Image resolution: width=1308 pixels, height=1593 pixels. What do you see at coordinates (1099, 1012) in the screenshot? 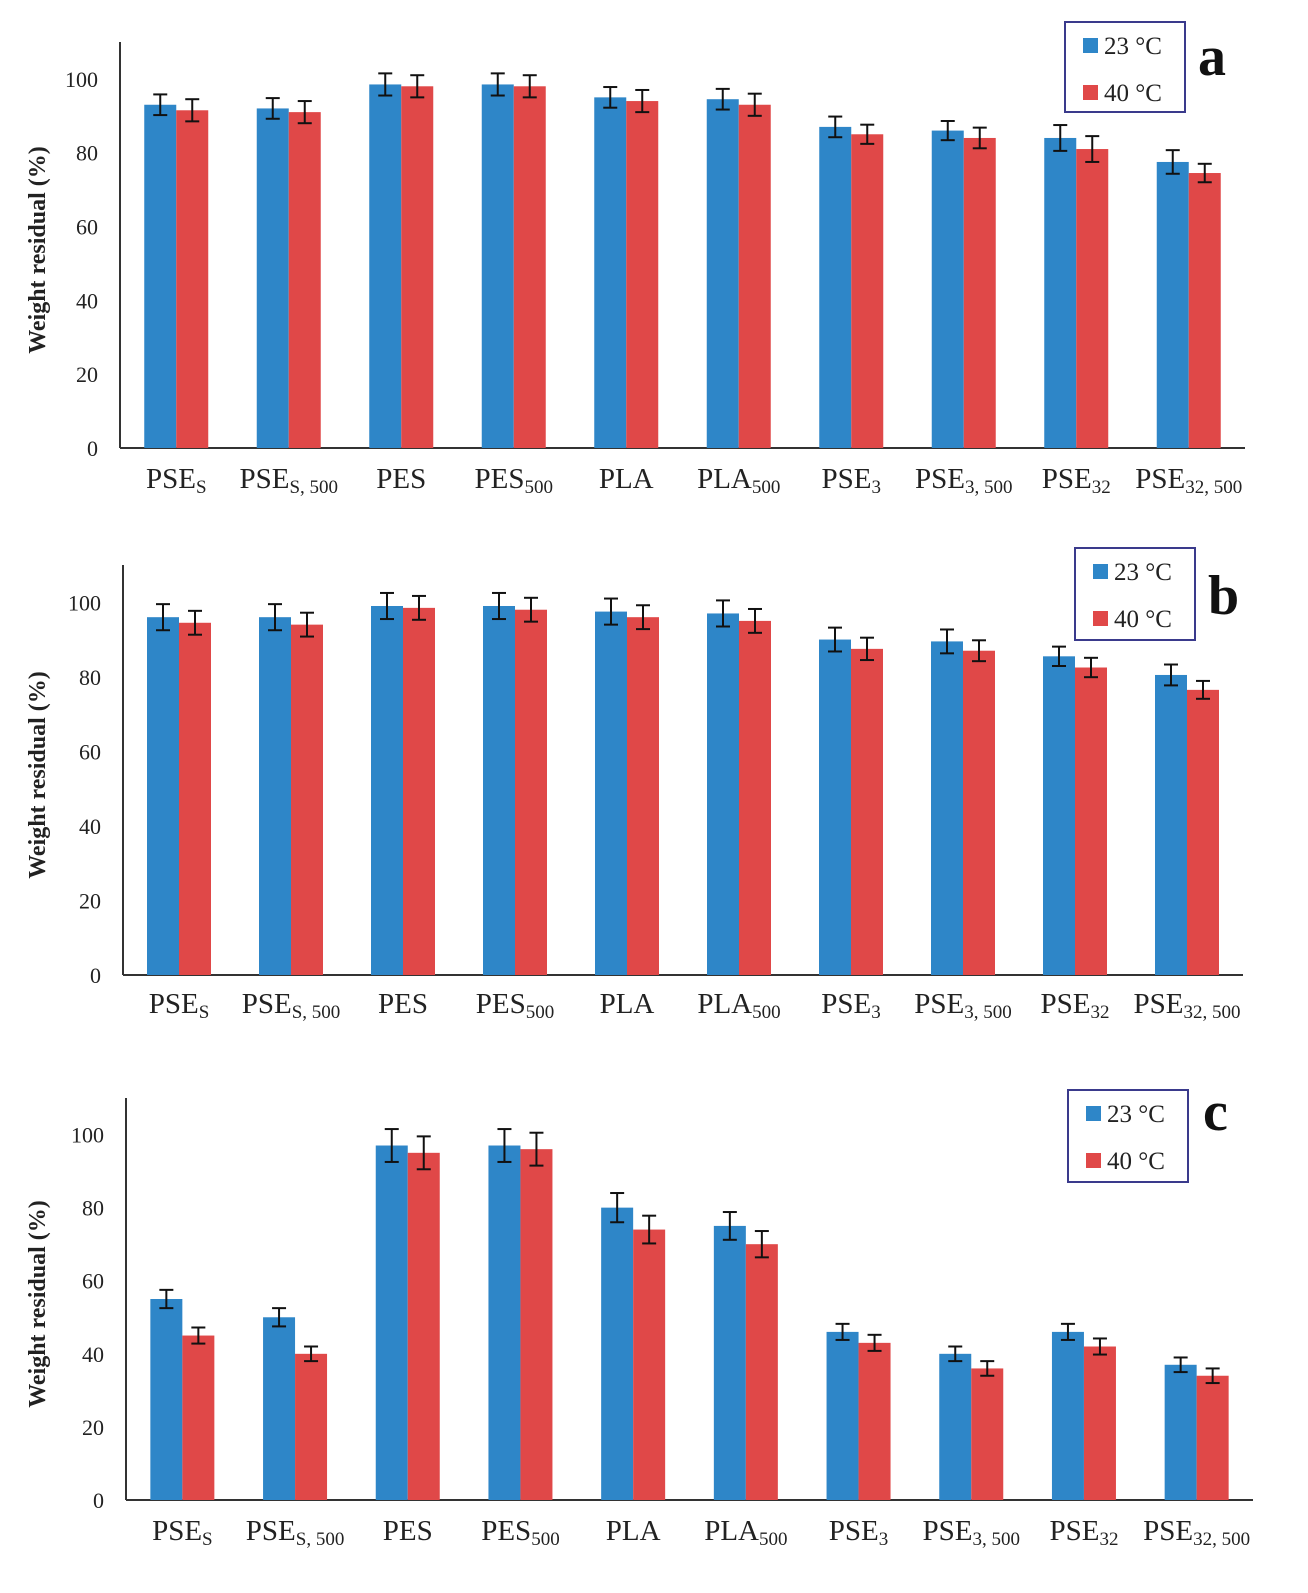
I see `x-tick-label-subscript: 32` at bounding box center [1099, 1012].